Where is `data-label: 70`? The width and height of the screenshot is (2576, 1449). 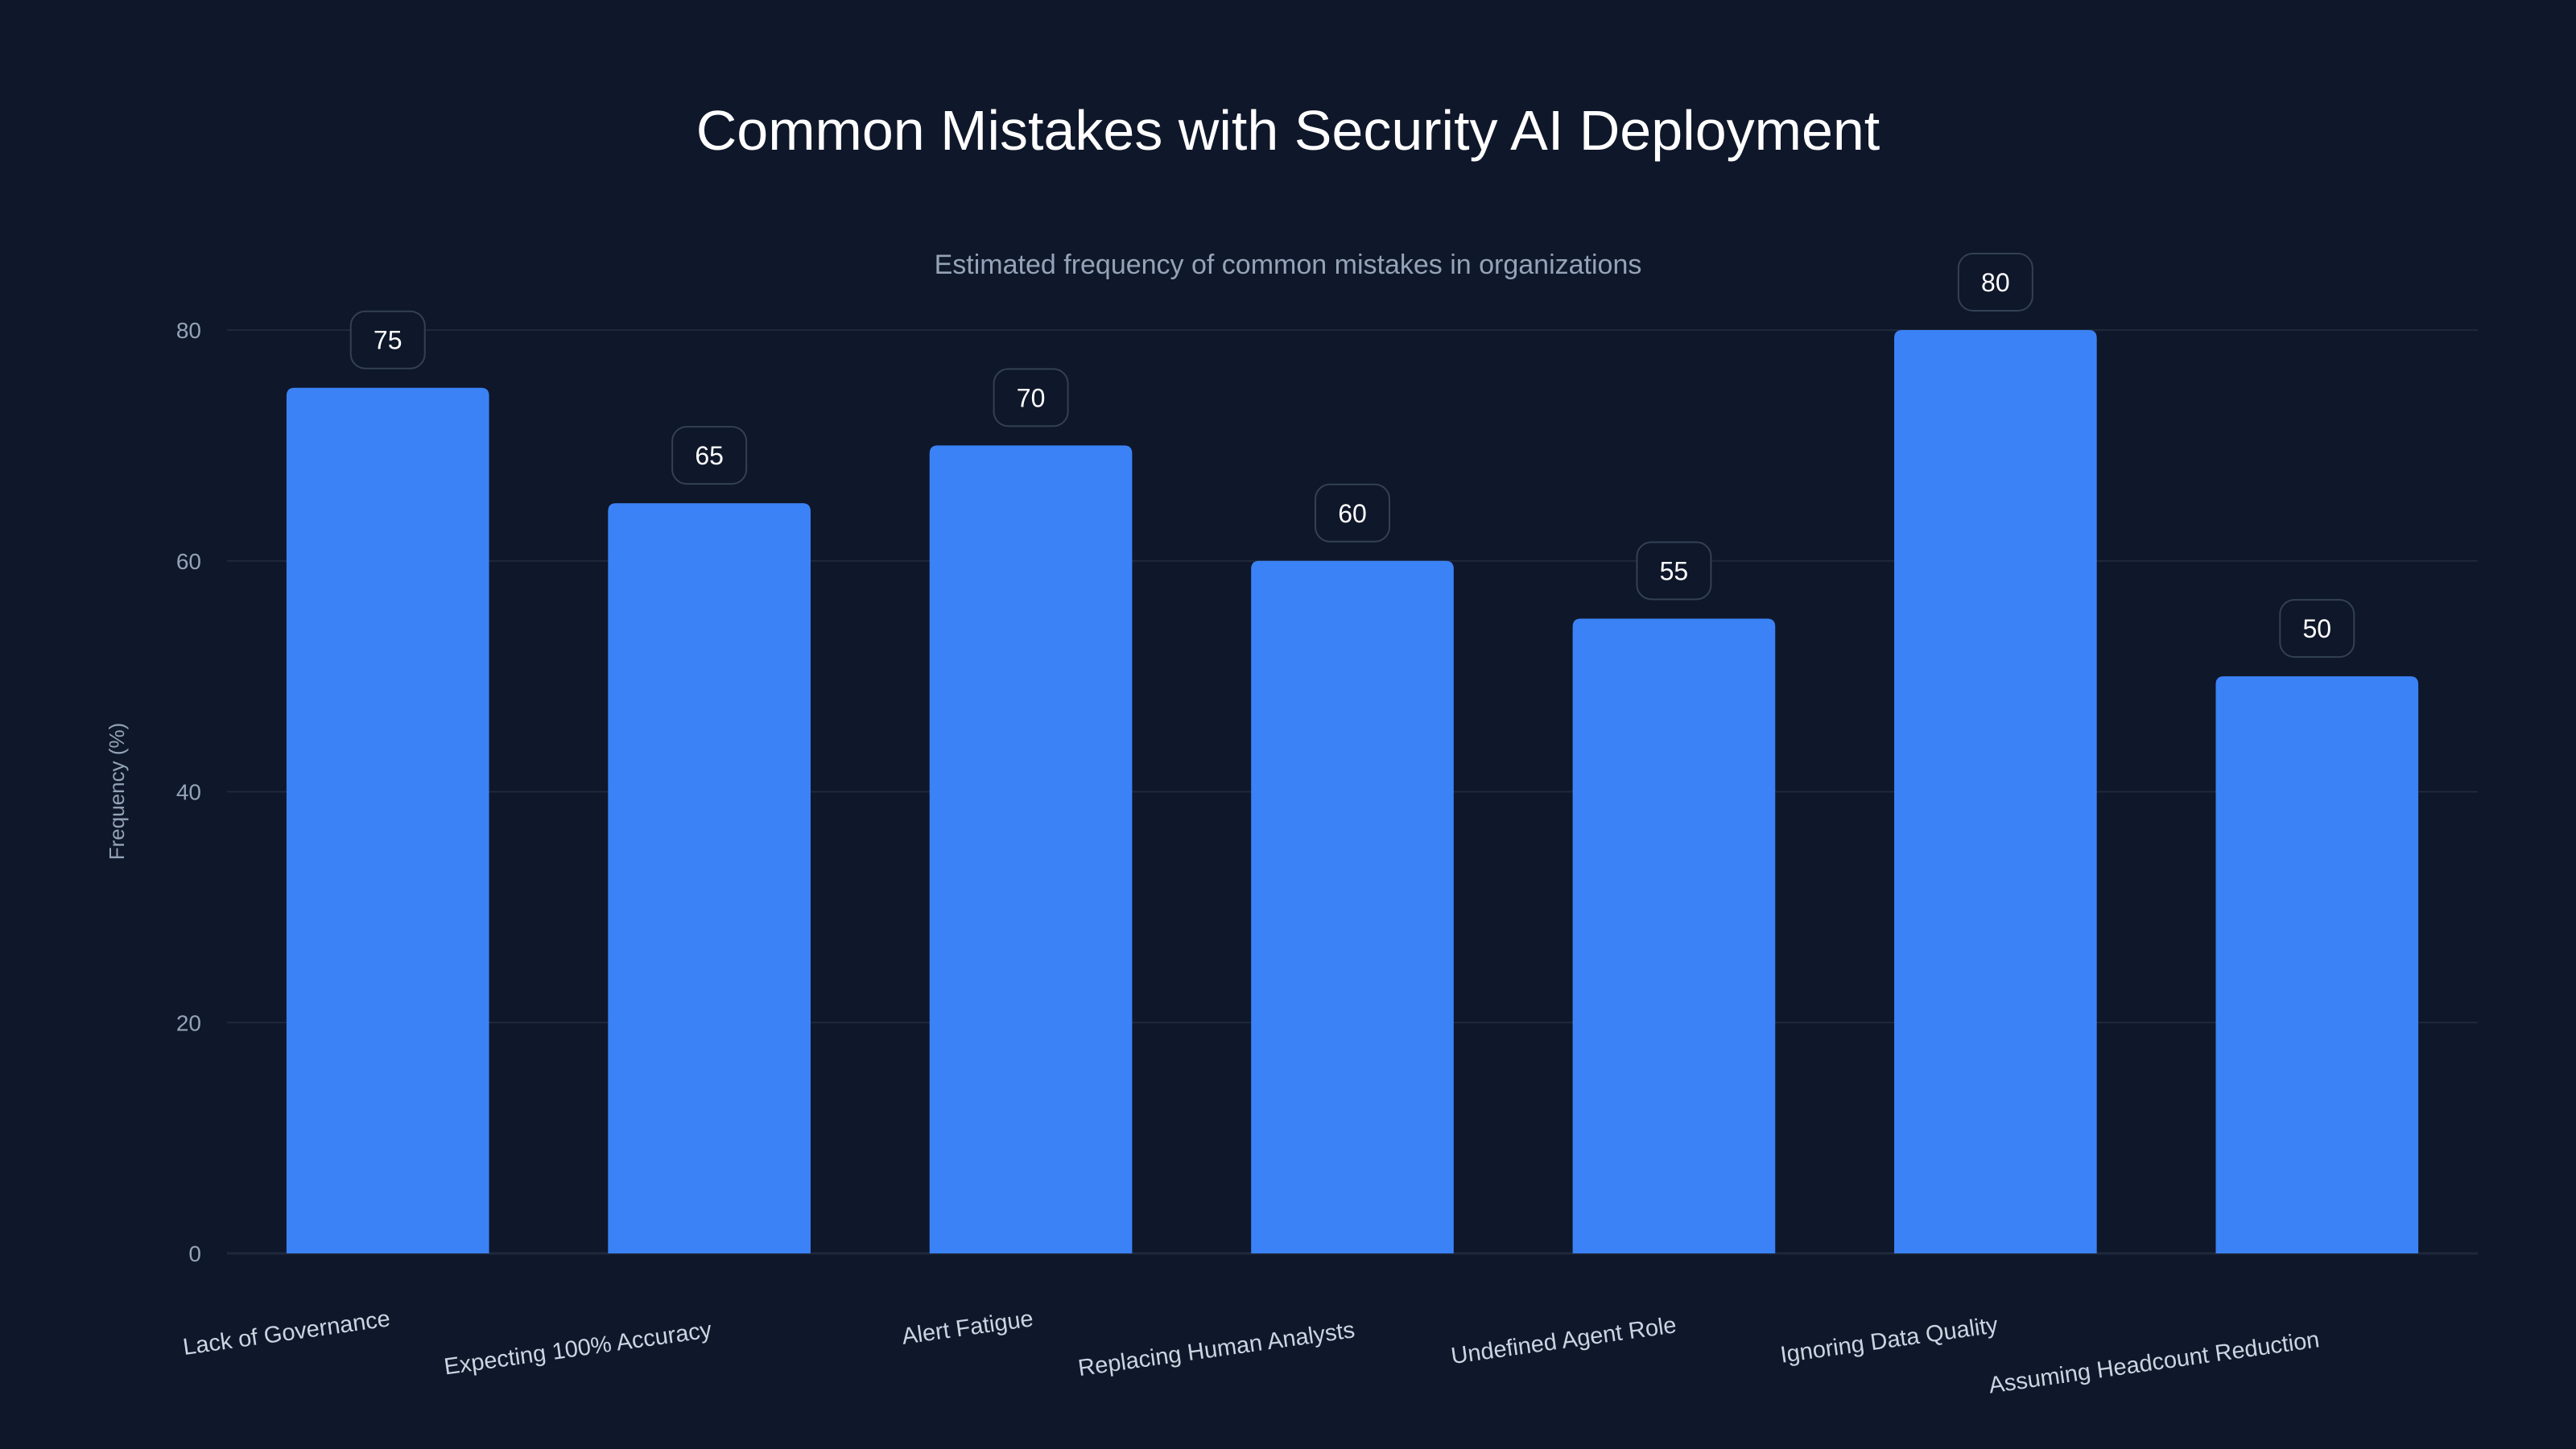 data-label: 70 is located at coordinates (1031, 397).